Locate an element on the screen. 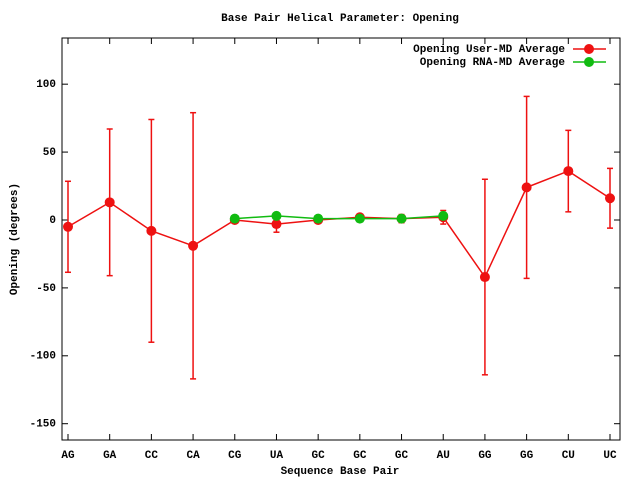 The height and width of the screenshot is (480, 640). y-tick-label: -150 is located at coordinates (43, 425).